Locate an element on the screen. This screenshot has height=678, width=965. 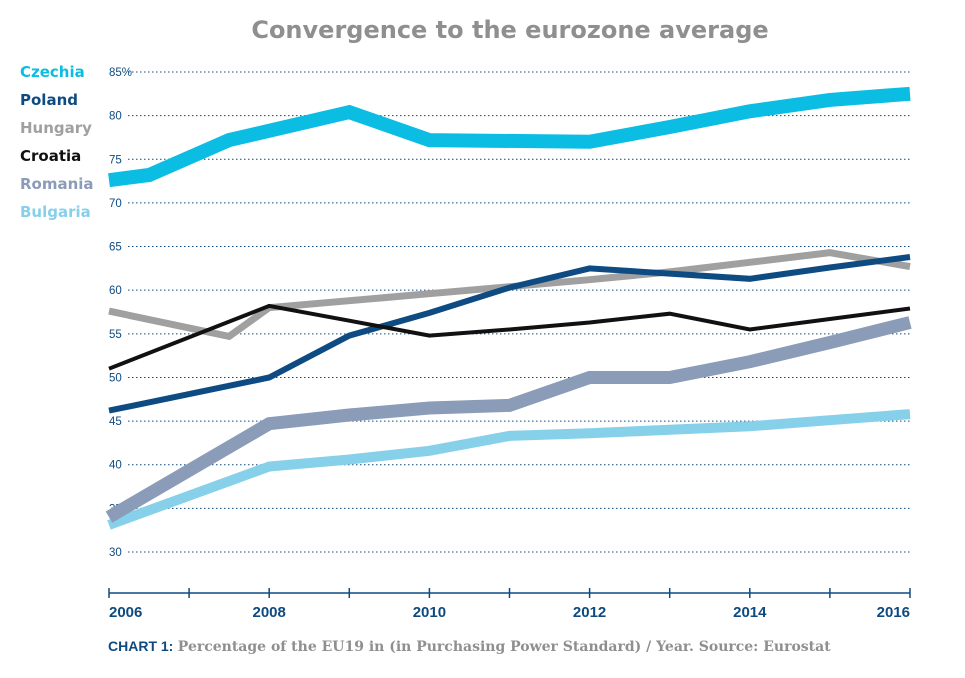
series-line-croatia is located at coordinates (509, 337).